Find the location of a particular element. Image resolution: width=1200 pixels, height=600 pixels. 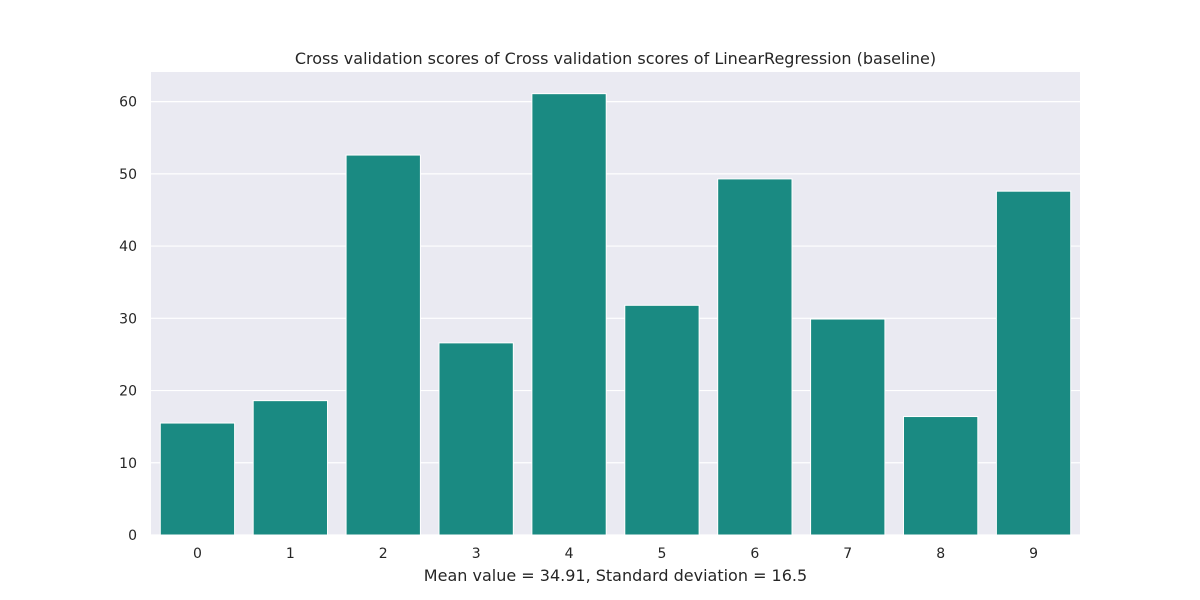

y-axis-ticks: 0 10 20 30 40 50 60 is located at coordinates (128, 319).